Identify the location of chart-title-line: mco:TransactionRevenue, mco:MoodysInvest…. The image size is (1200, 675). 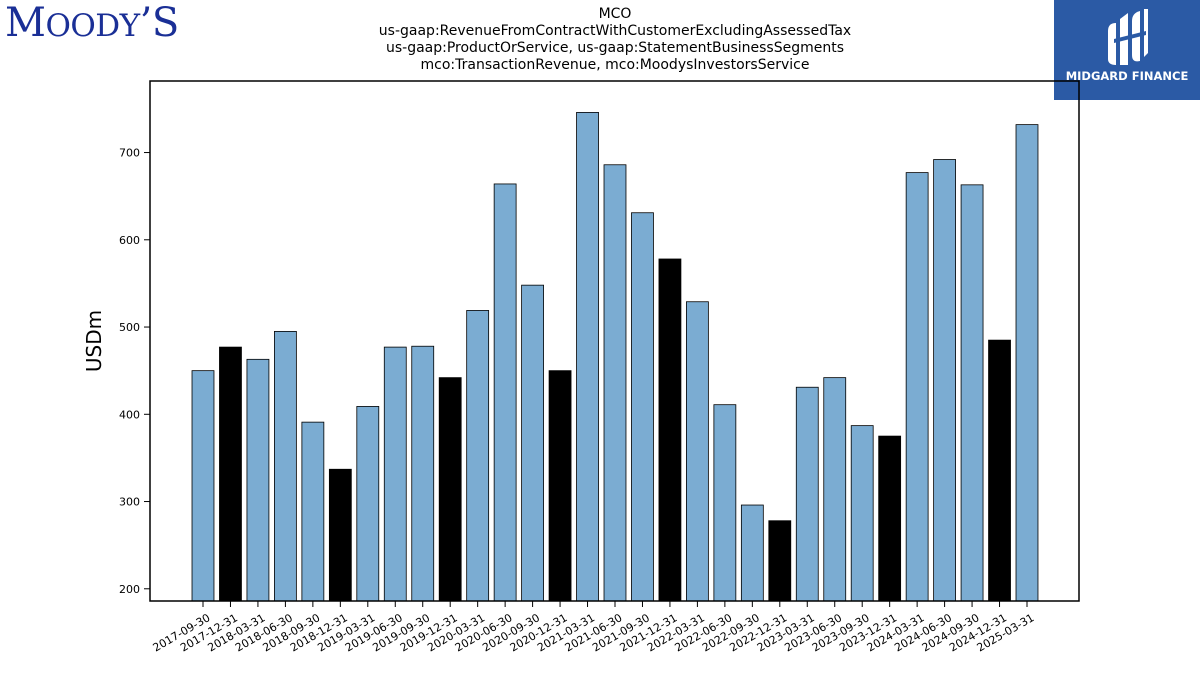
(615, 65).